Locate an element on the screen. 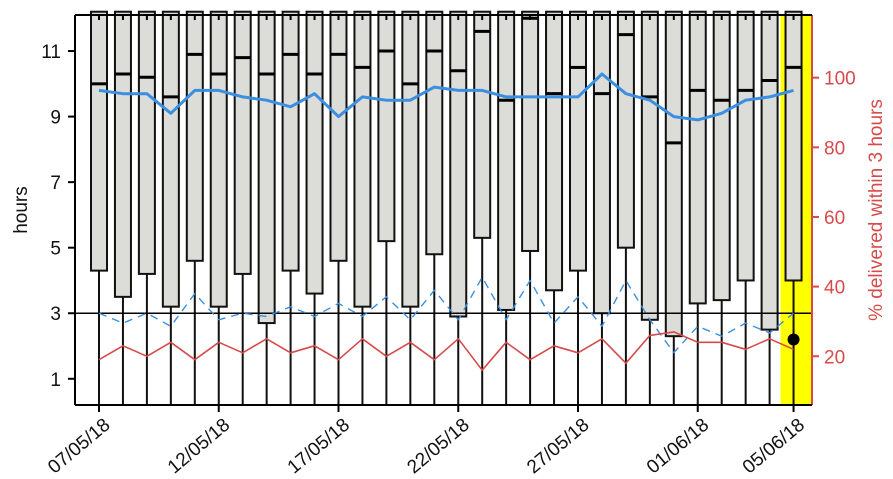  y2-axis-title: % delivered within 3 hours is located at coordinates (876, 210).